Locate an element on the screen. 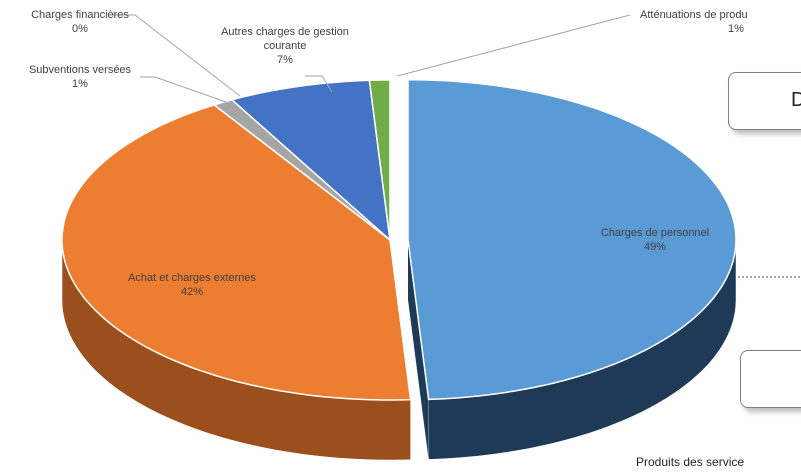 The height and width of the screenshot is (475, 801). data-label: Achat et charges externes 42% is located at coordinates (192, 285).